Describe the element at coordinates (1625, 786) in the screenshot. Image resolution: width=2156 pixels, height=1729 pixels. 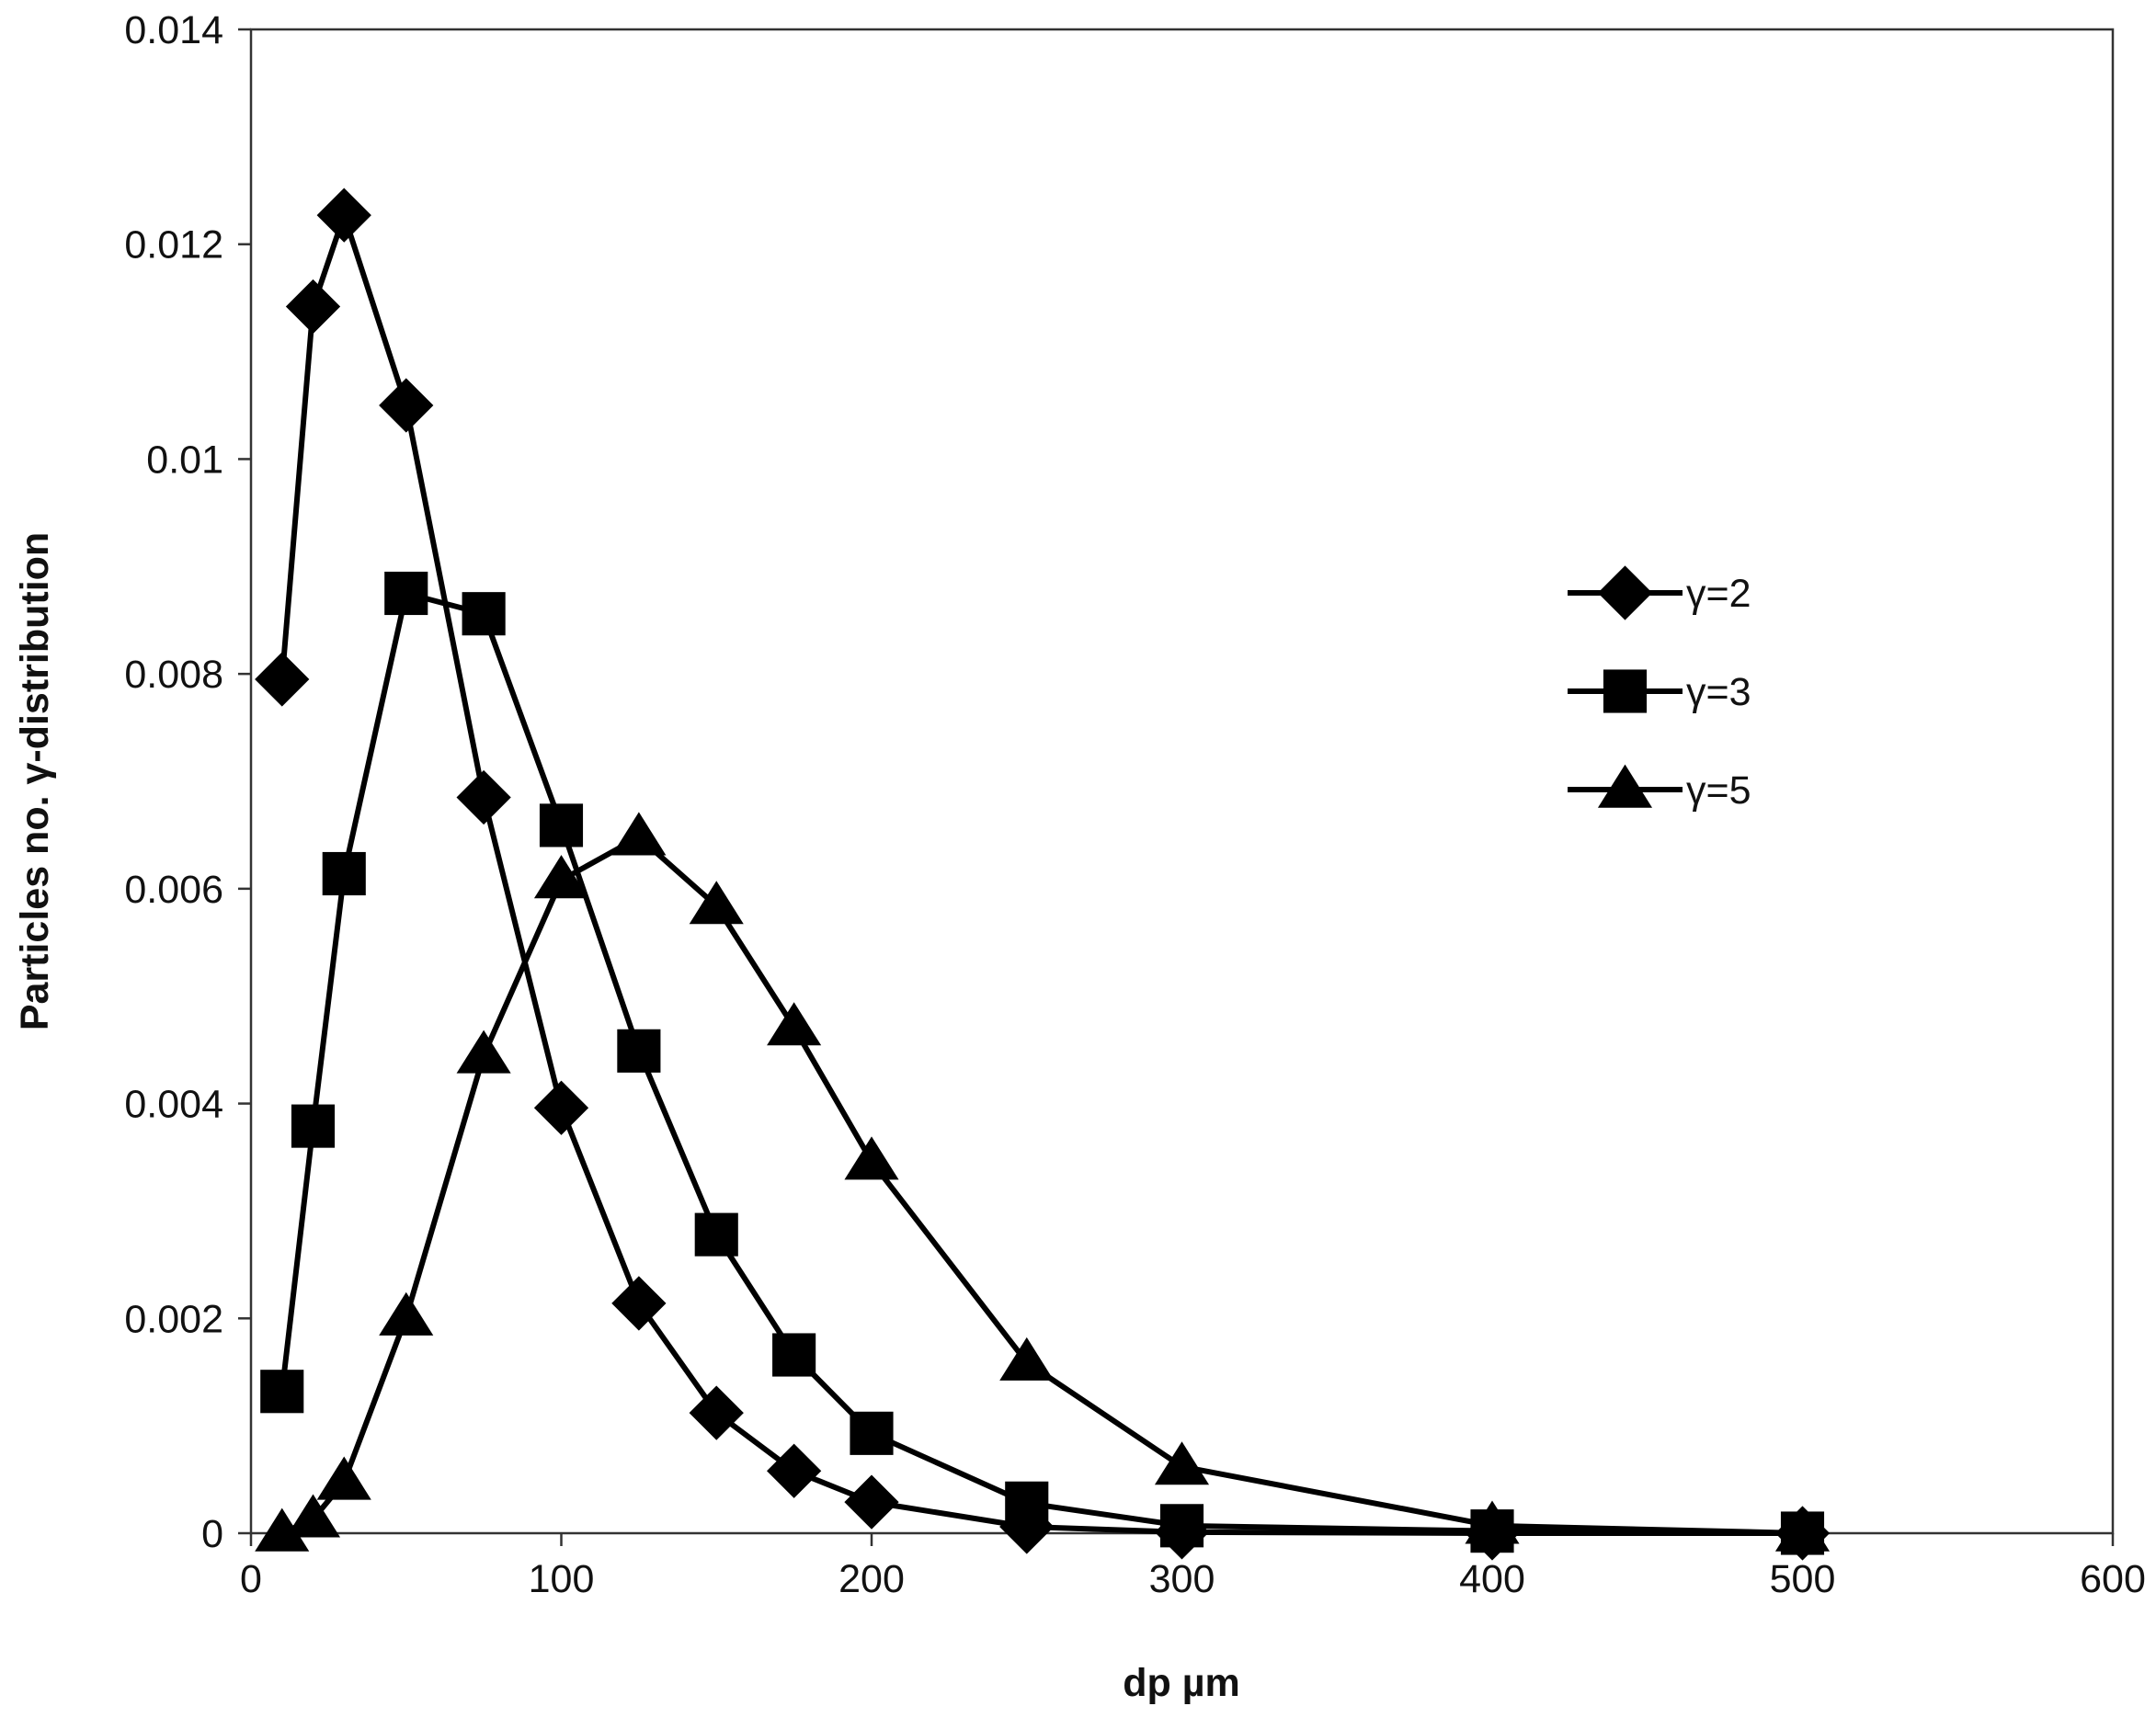
I see `legend-marker-triangle` at that location.